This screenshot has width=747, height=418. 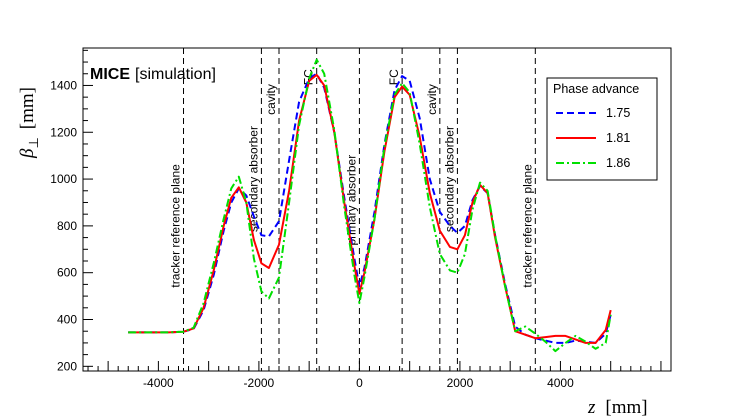 What do you see at coordinates (351, 200) in the screenshot?
I see `marker-label: primary absorber` at bounding box center [351, 200].